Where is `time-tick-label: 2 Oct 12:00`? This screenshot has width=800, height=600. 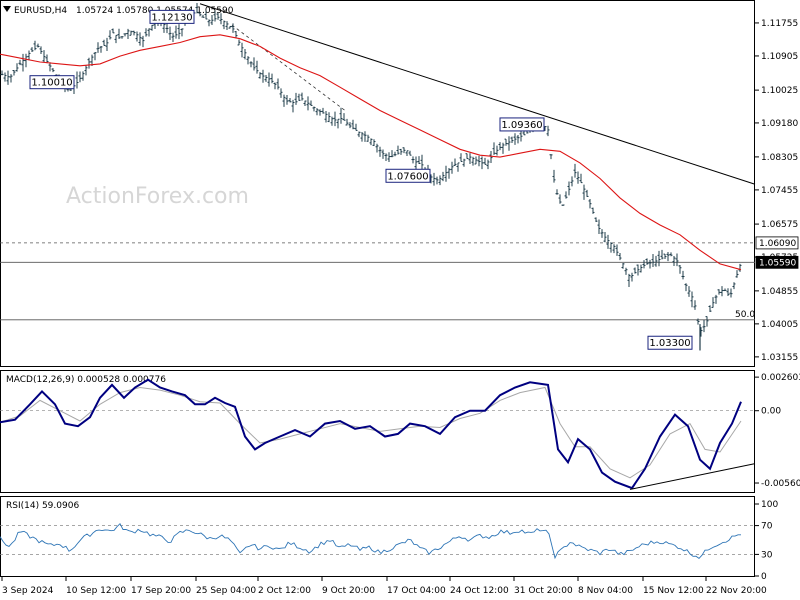 time-tick-label: 2 Oct 12:00 is located at coordinates (284, 591).